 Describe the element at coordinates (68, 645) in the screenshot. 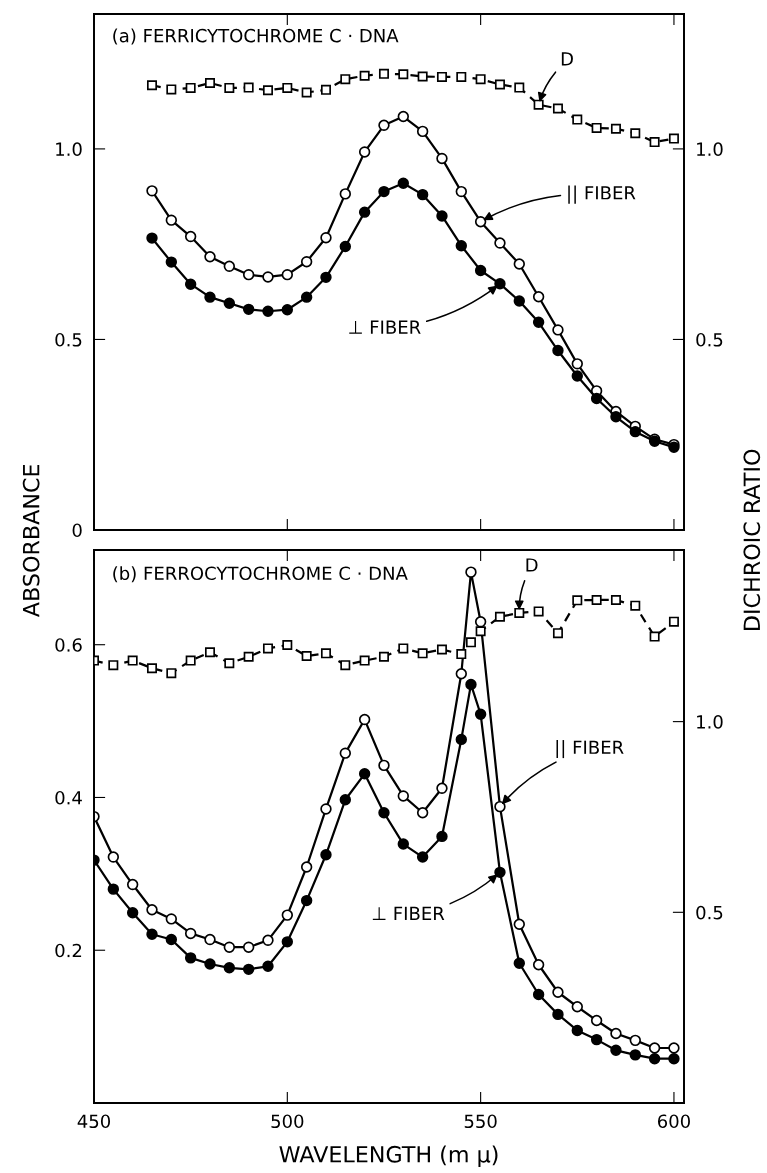

I see `y-tick-label: 0.6` at that location.